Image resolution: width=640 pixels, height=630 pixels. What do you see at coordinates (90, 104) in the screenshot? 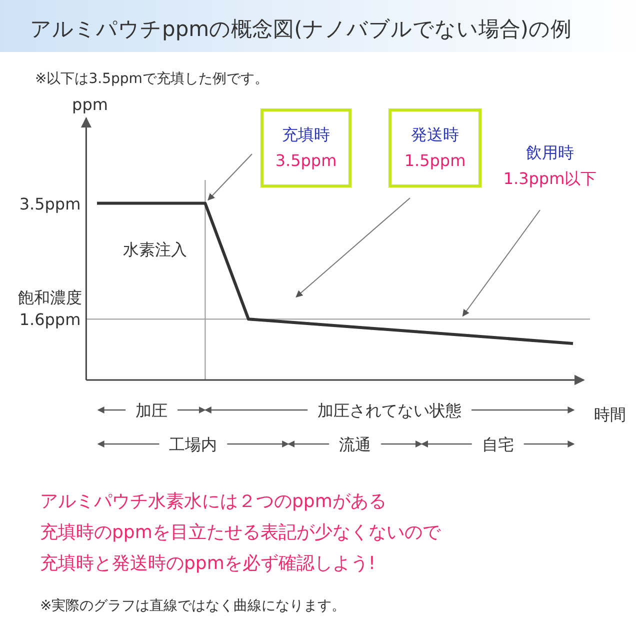
I see `y-axis-title: ppm` at bounding box center [90, 104].